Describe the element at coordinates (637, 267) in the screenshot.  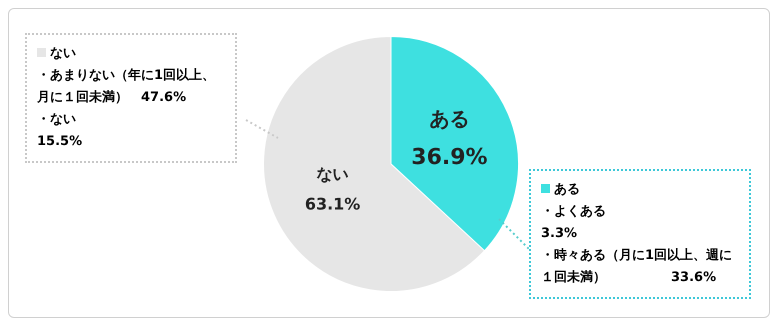
I see `text: ・時々ある（月に1回以上、週に１回未満） 33.6%` at that location.